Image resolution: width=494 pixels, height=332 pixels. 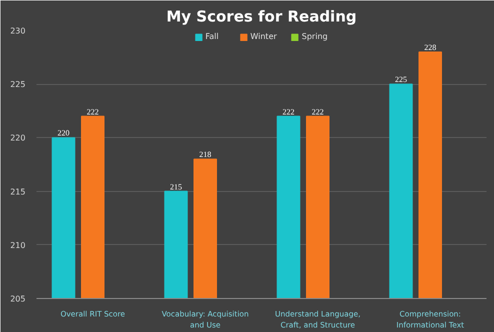 I want to click on chart-title: My Scores for Reading, so click(x=261, y=17).